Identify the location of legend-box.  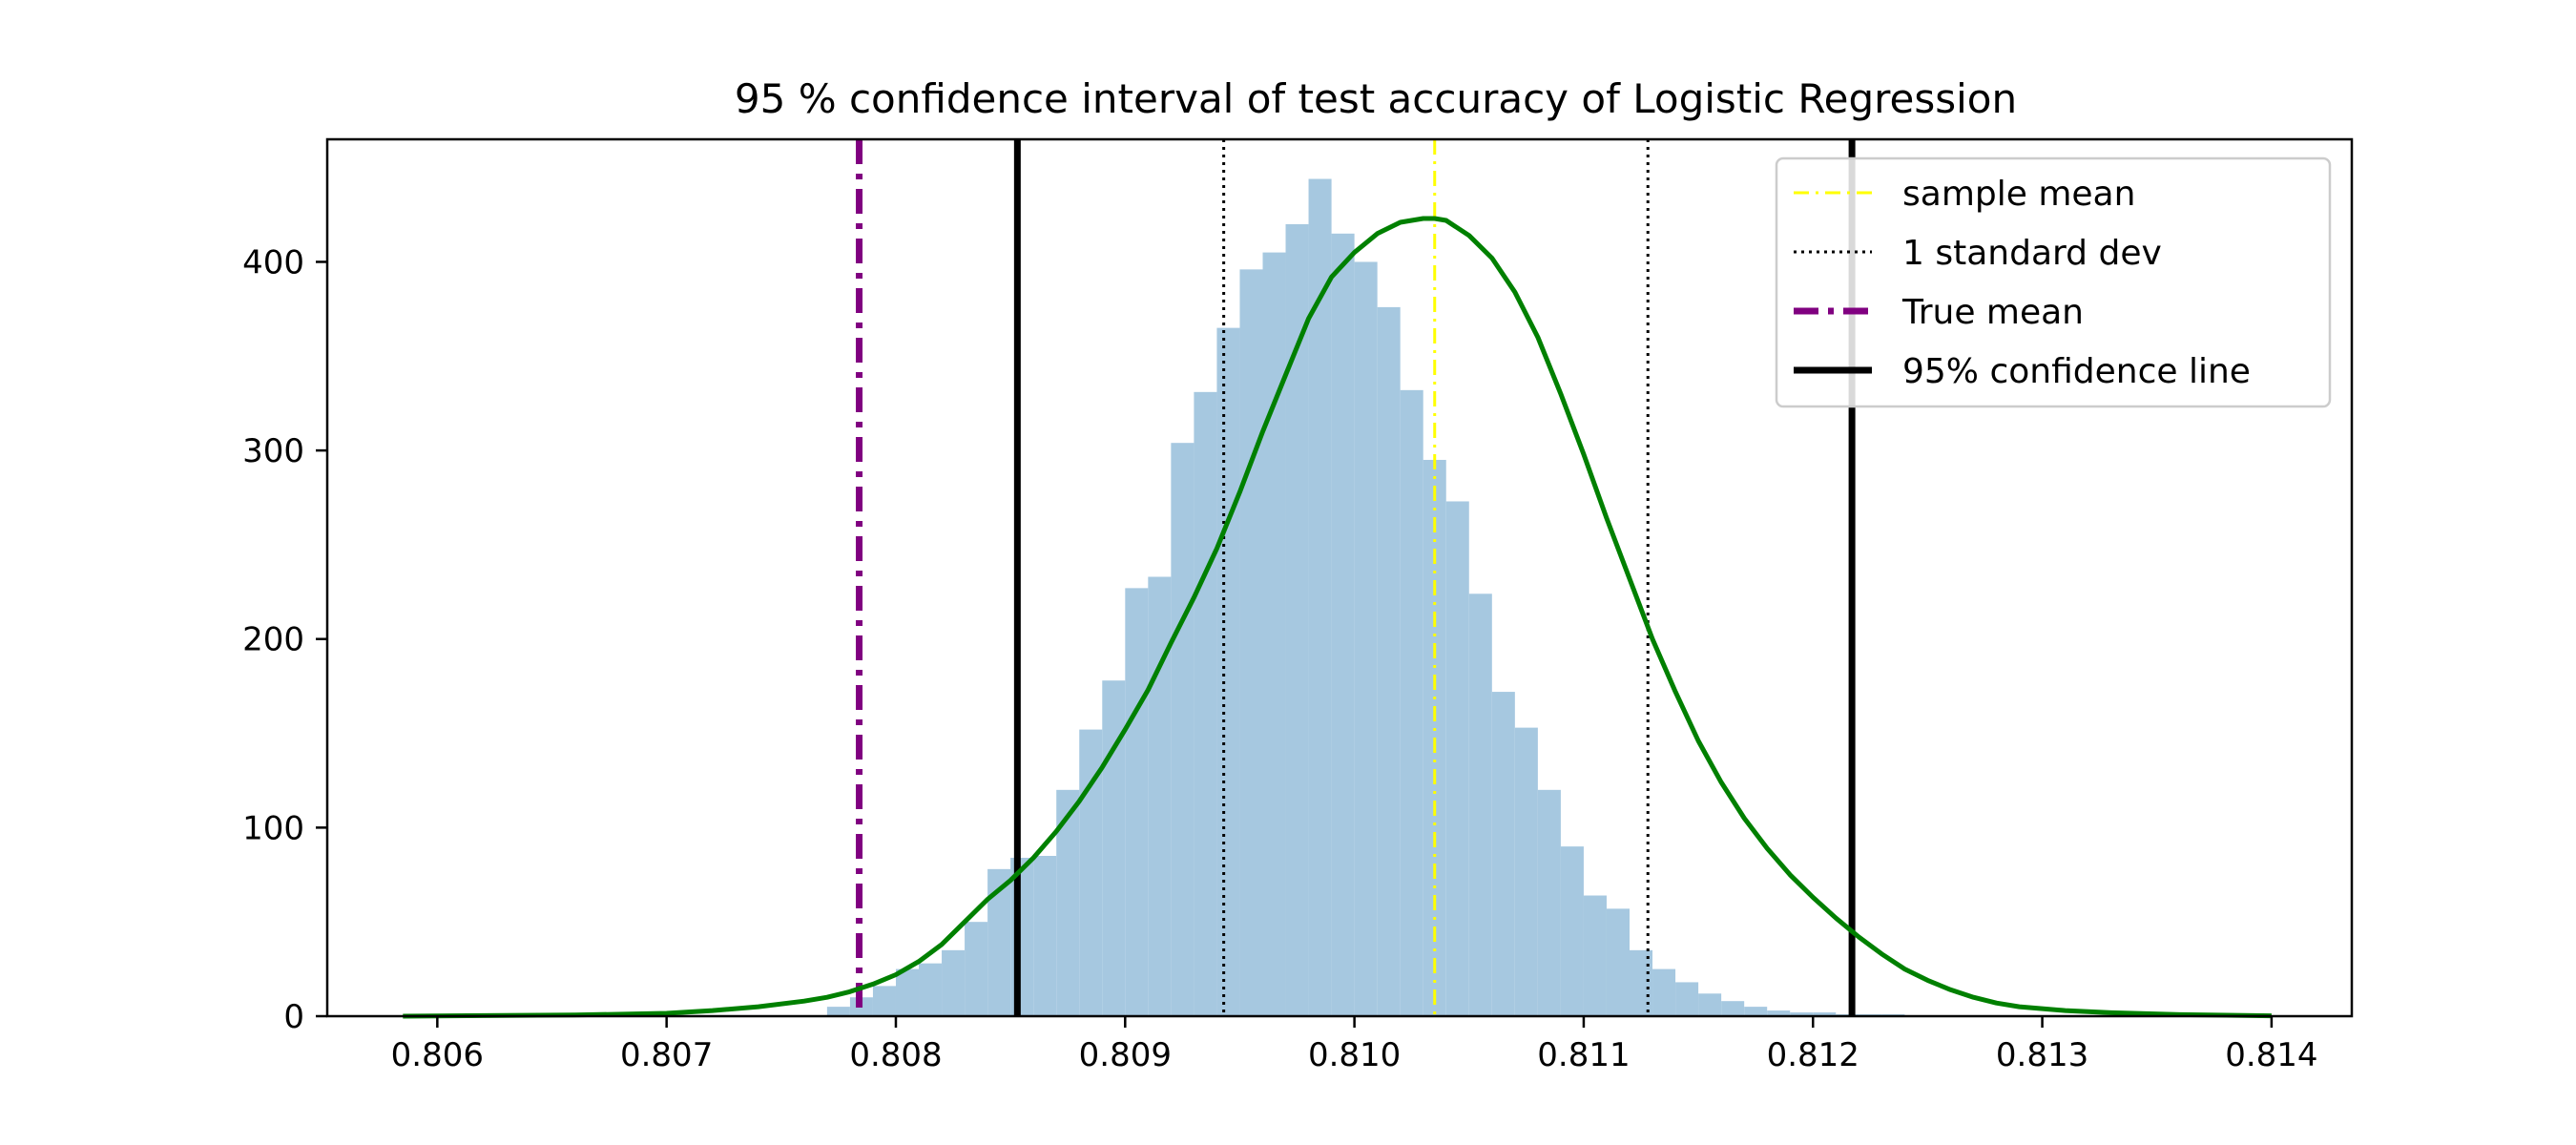
(2053, 282).